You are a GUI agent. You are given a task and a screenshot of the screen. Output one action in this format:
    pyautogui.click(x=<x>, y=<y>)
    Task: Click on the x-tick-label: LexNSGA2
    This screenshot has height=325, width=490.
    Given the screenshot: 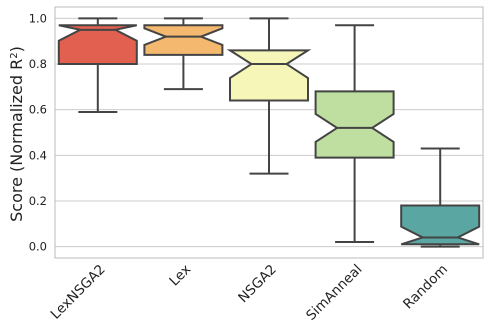 What is the action you would take?
    pyautogui.click(x=78, y=292)
    